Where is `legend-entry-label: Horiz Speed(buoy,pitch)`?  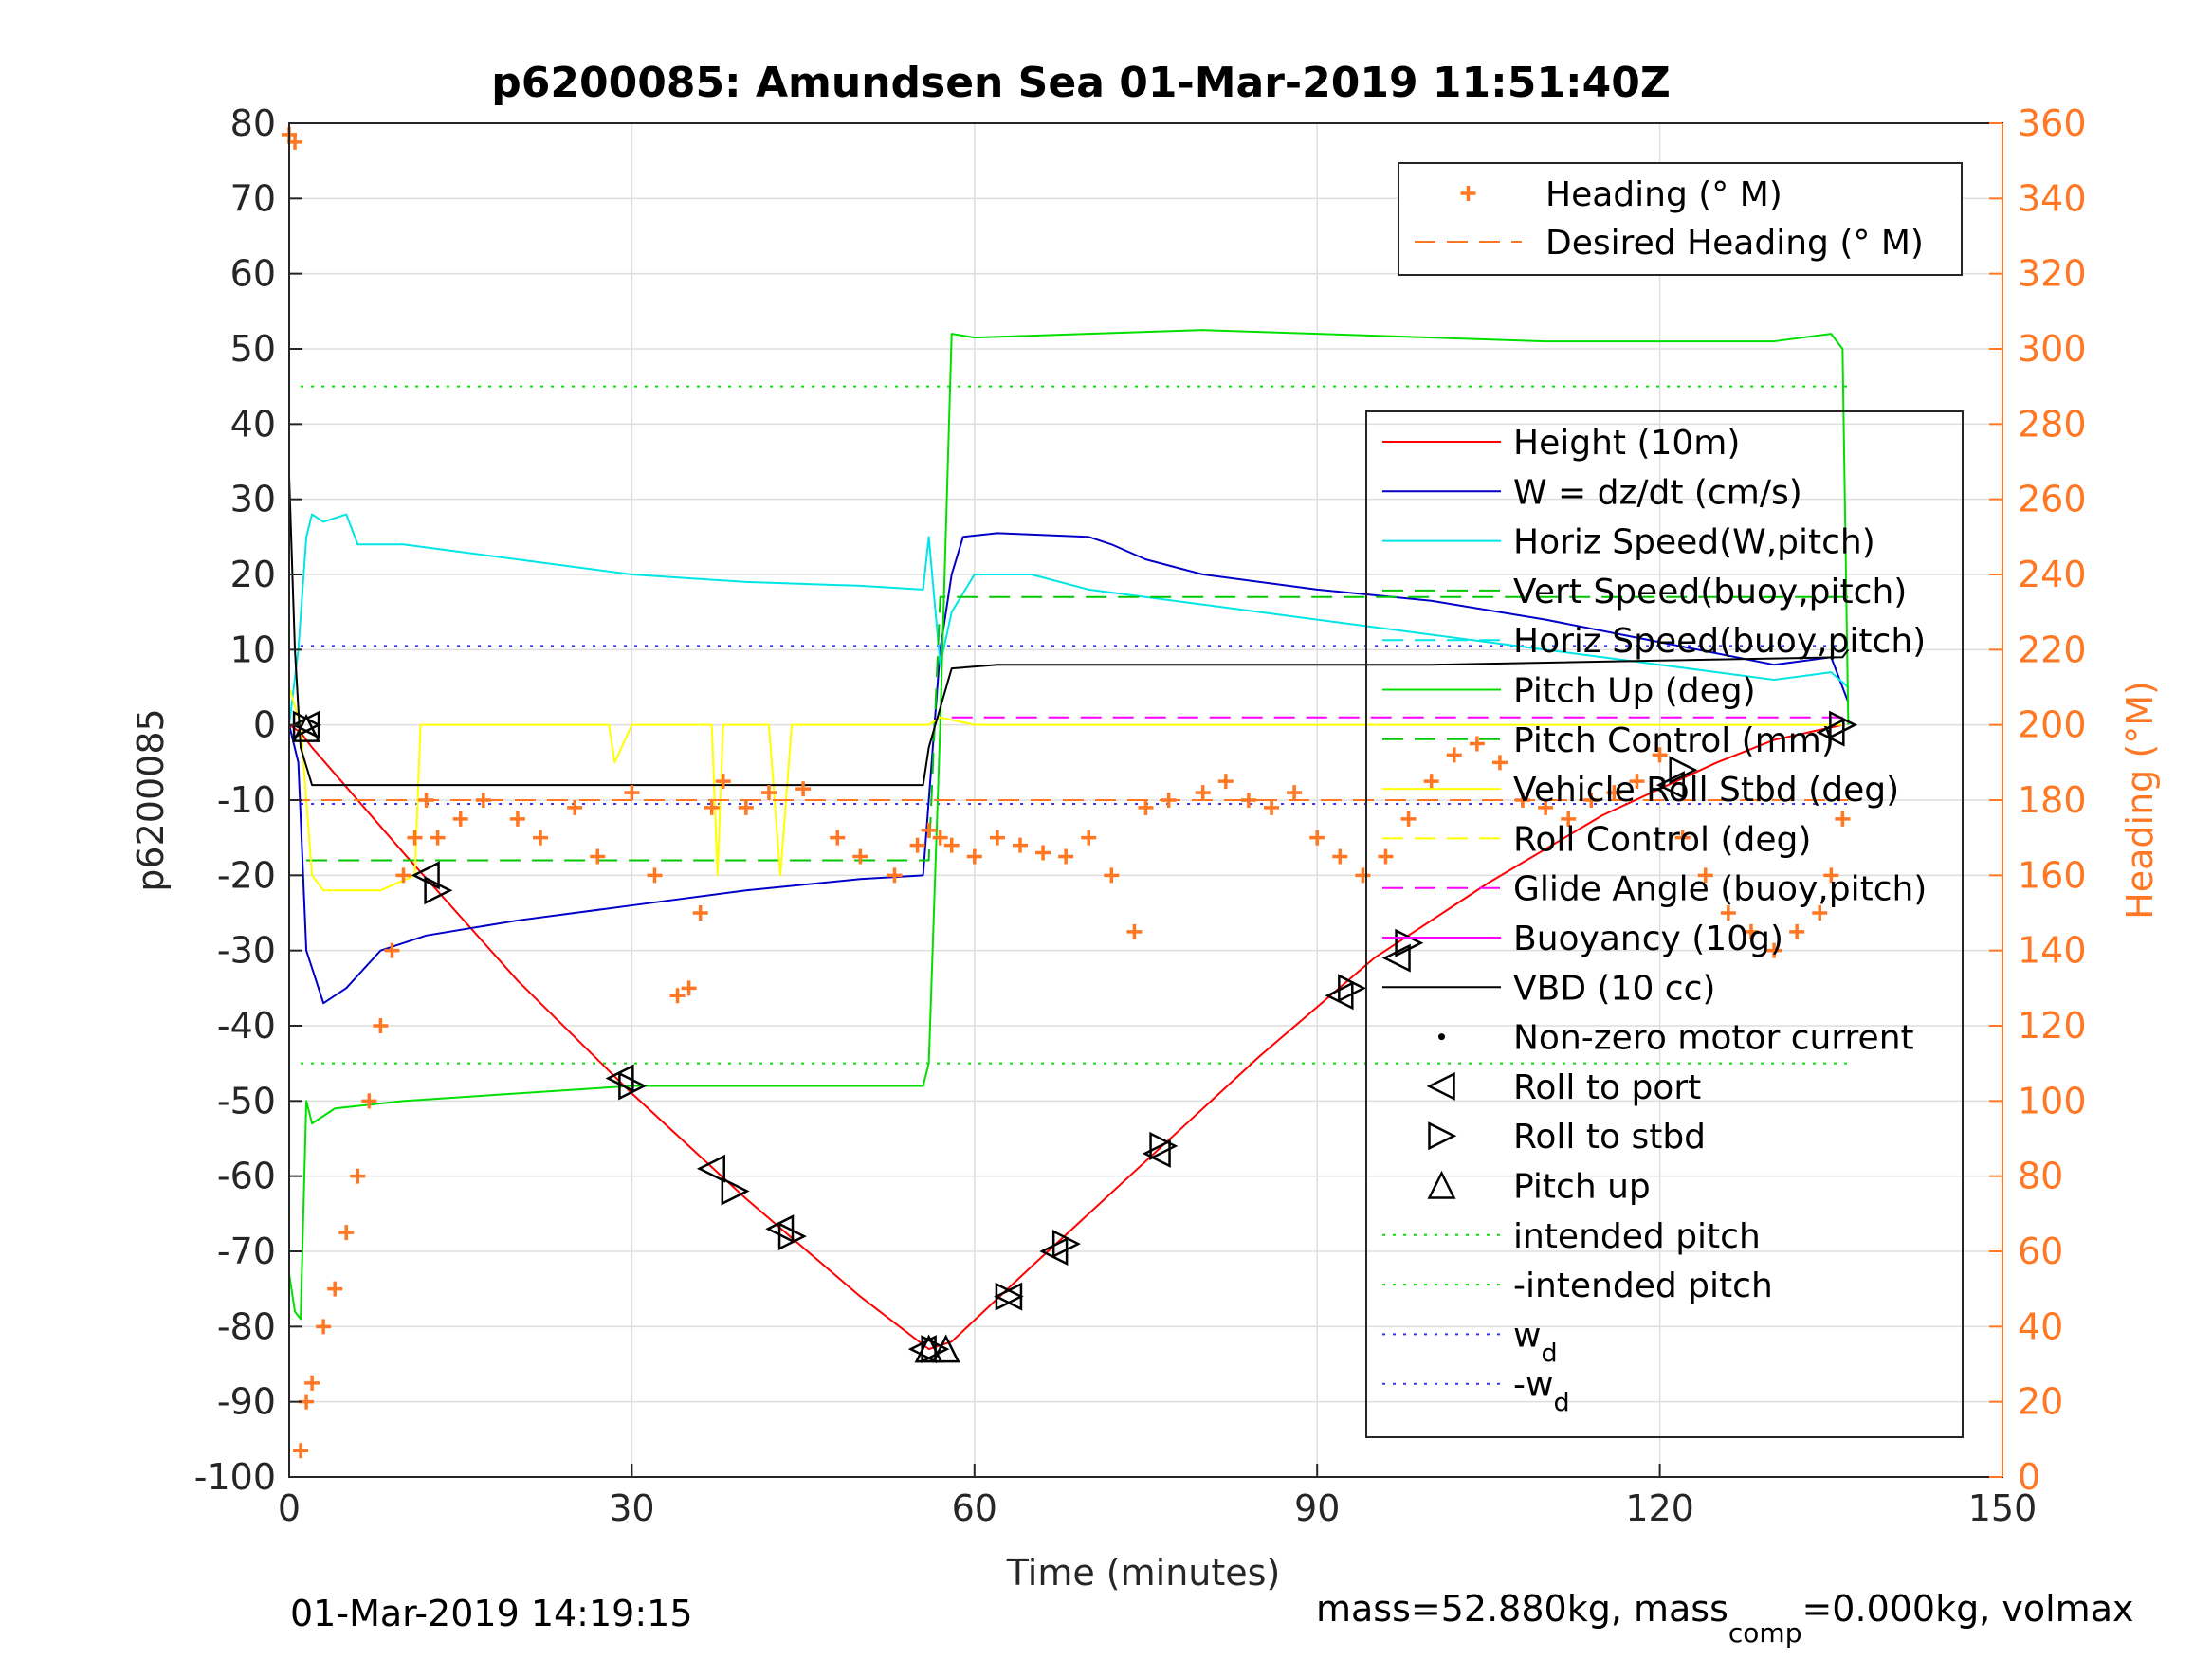 legend-entry-label: Horiz Speed(buoy,pitch) is located at coordinates (1719, 641).